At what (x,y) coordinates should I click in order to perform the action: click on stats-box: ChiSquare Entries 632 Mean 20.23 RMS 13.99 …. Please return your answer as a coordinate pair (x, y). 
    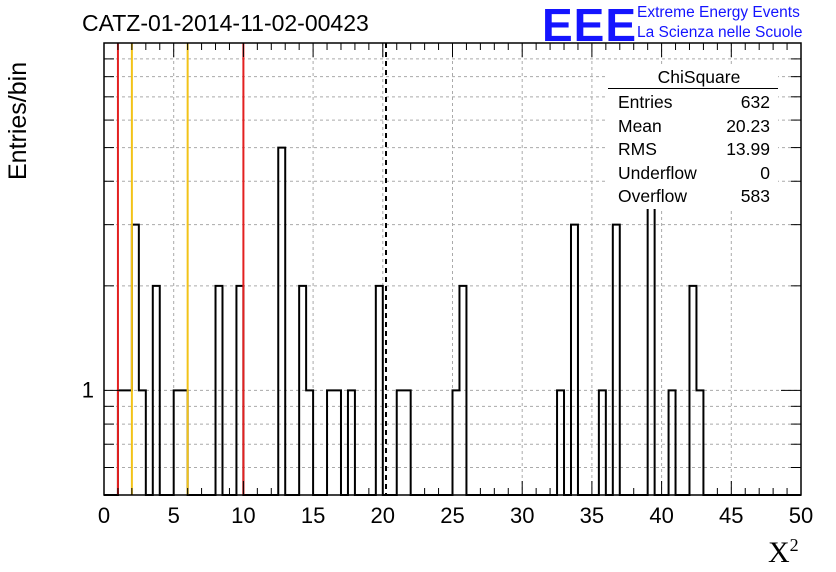
    Looking at the image, I should click on (693, 136).